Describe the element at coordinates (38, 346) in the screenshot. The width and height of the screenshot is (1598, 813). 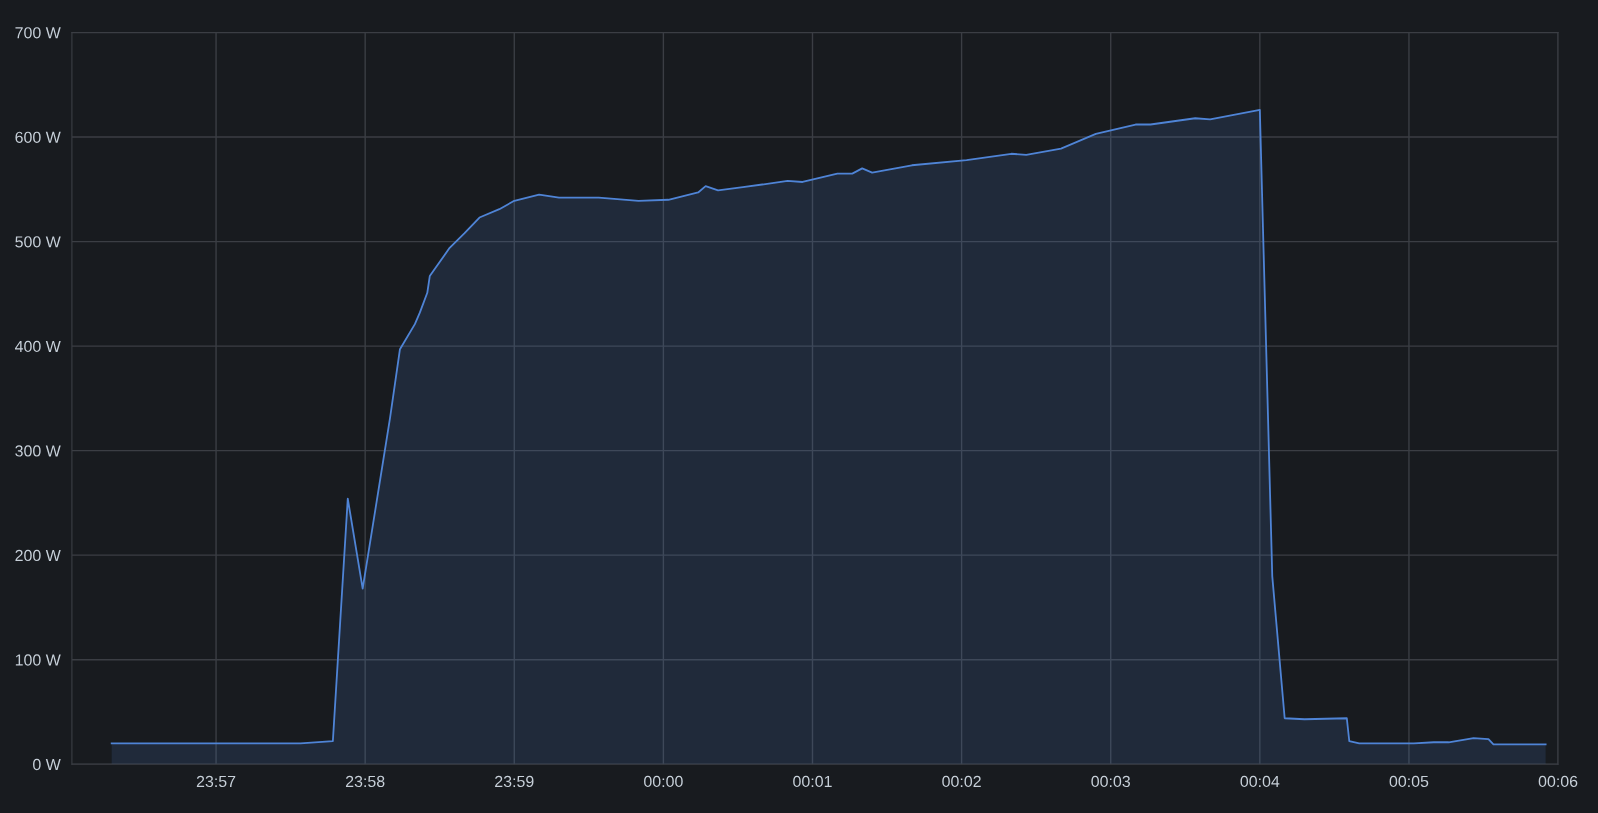
I see `y-tick-label: 400 W` at that location.